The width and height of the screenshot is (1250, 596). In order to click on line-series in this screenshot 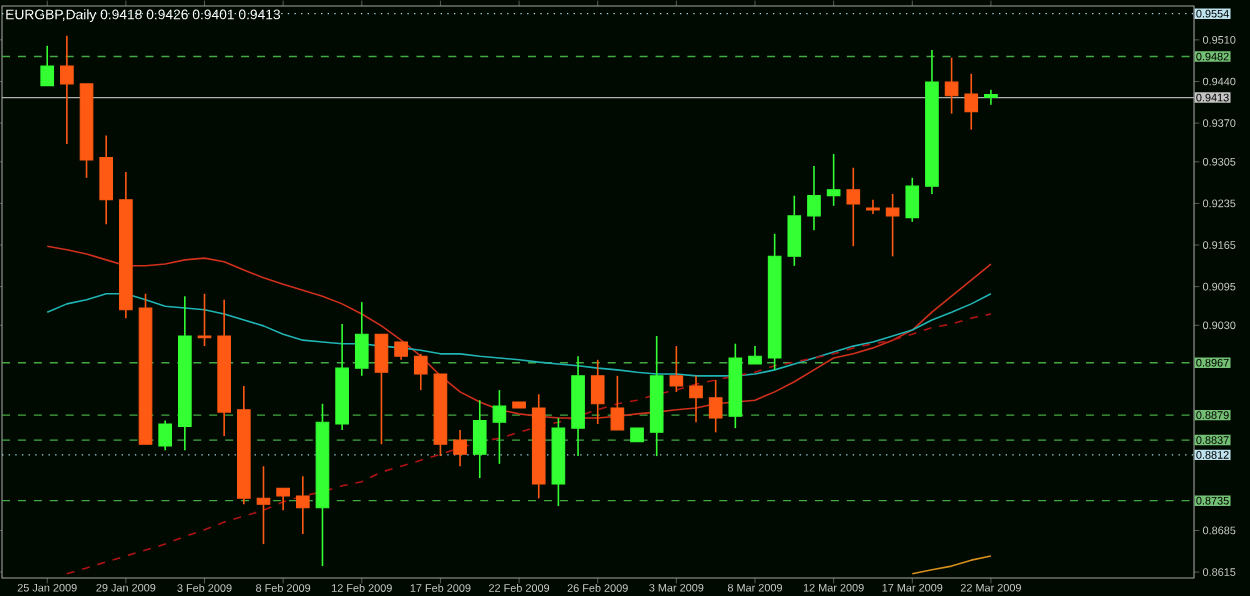, I will do `click(951, 565)`.